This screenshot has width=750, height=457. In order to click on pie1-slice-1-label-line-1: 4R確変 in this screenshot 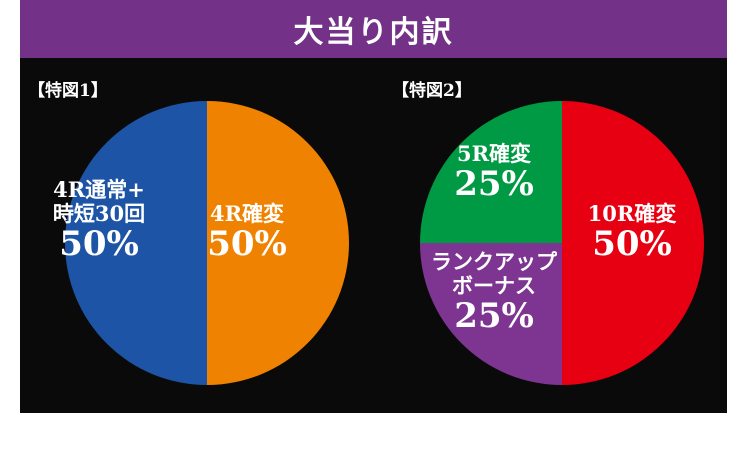, I will do `click(247, 213)`.